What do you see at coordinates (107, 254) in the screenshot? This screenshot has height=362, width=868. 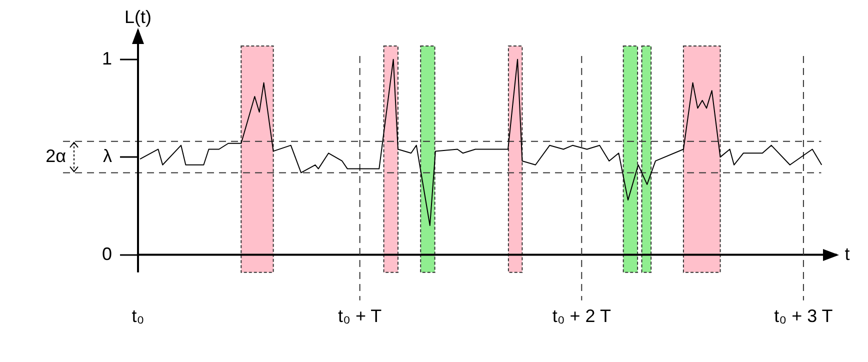 I see `y-tick-label: 0` at bounding box center [107, 254].